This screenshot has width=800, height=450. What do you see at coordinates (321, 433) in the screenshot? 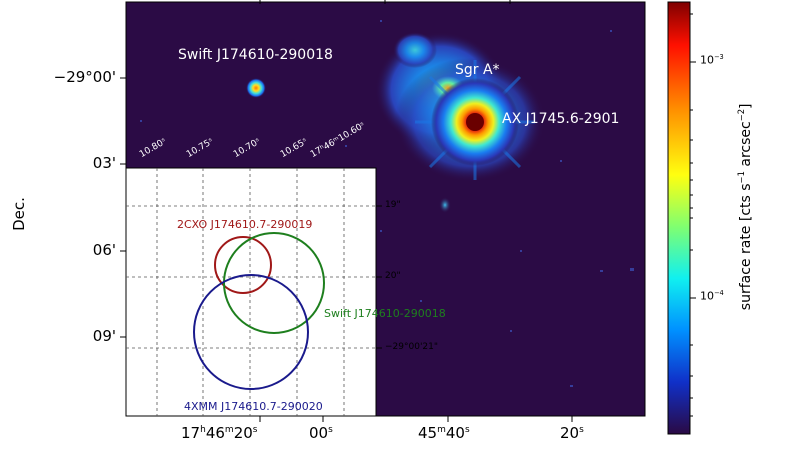
I see `x-tick-label: 00s` at bounding box center [321, 433].